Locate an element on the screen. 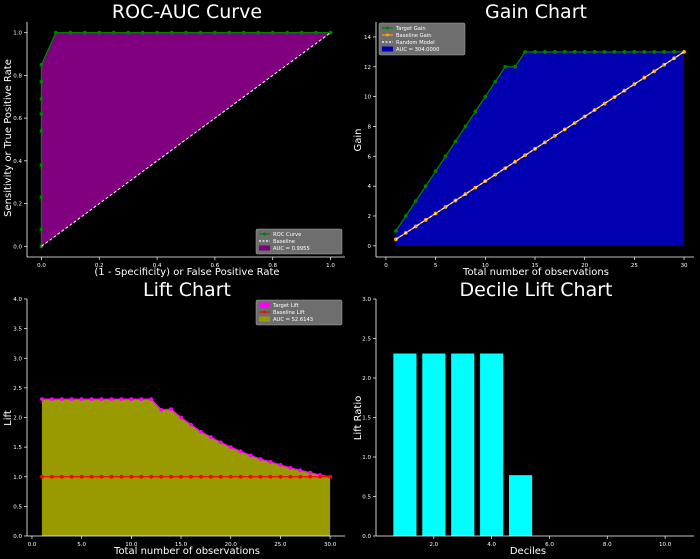  lift-x-tick-label: 15.0 is located at coordinates (181, 545).